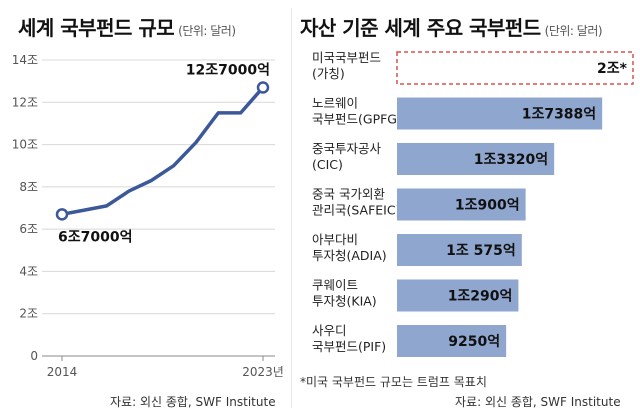  Describe the element at coordinates (347, 148) in the screenshot. I see `category-label: 중국투자공사` at that location.